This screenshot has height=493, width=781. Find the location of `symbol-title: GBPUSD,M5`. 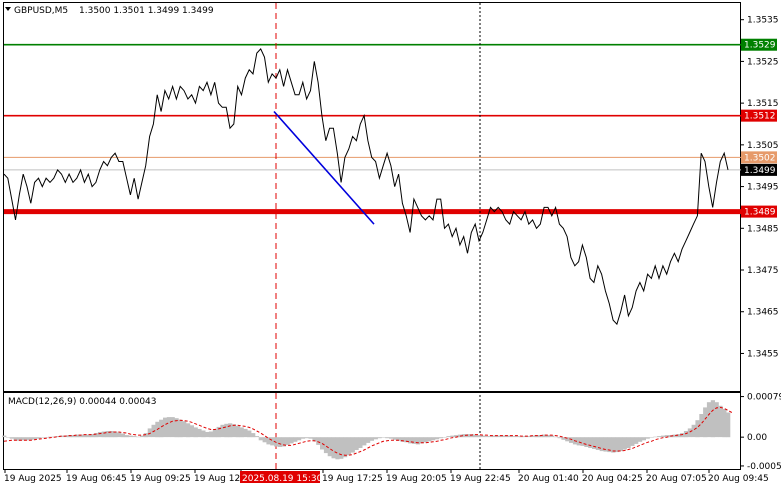

symbol-title: GBPUSD,M5 is located at coordinates (41, 11).